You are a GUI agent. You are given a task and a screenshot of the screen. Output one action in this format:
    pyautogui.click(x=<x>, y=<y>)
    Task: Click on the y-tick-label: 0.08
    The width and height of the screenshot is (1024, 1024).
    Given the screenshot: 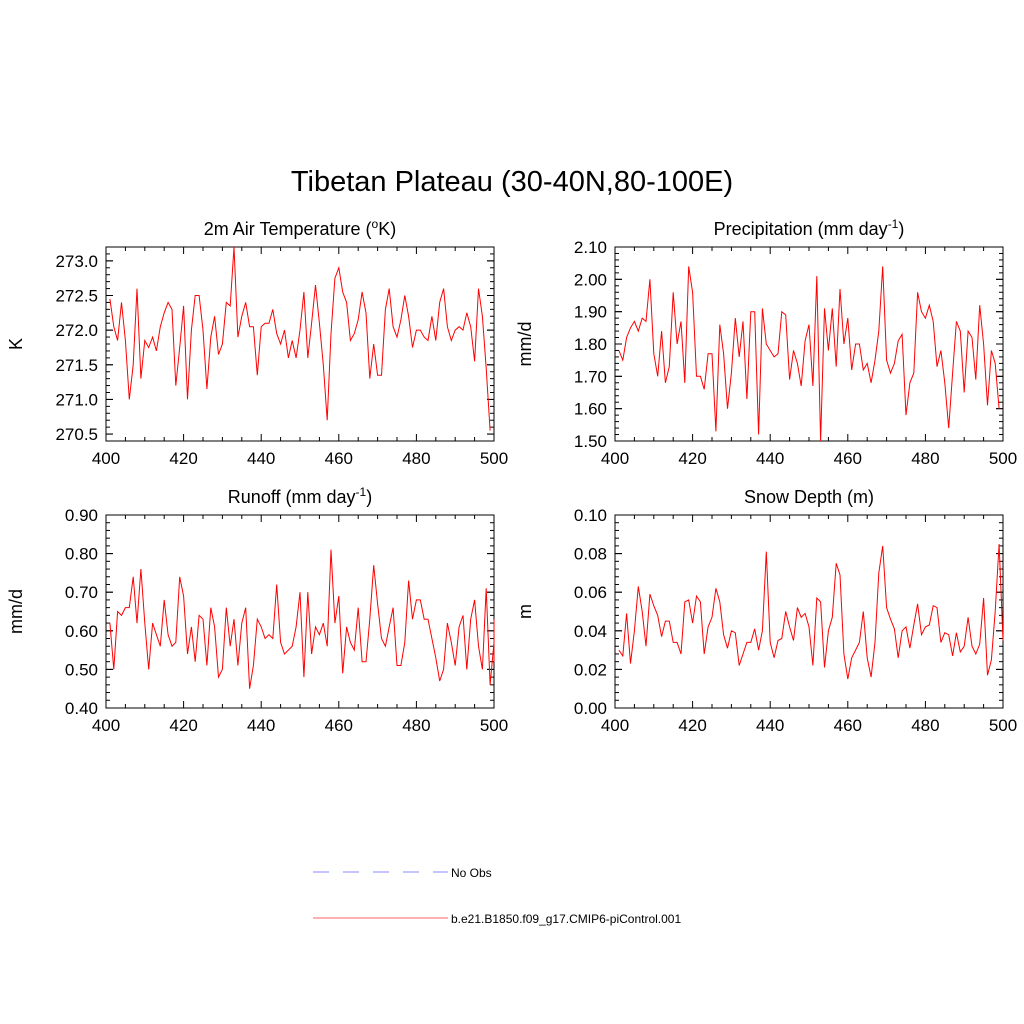 What is the action you would take?
    pyautogui.click(x=590, y=554)
    